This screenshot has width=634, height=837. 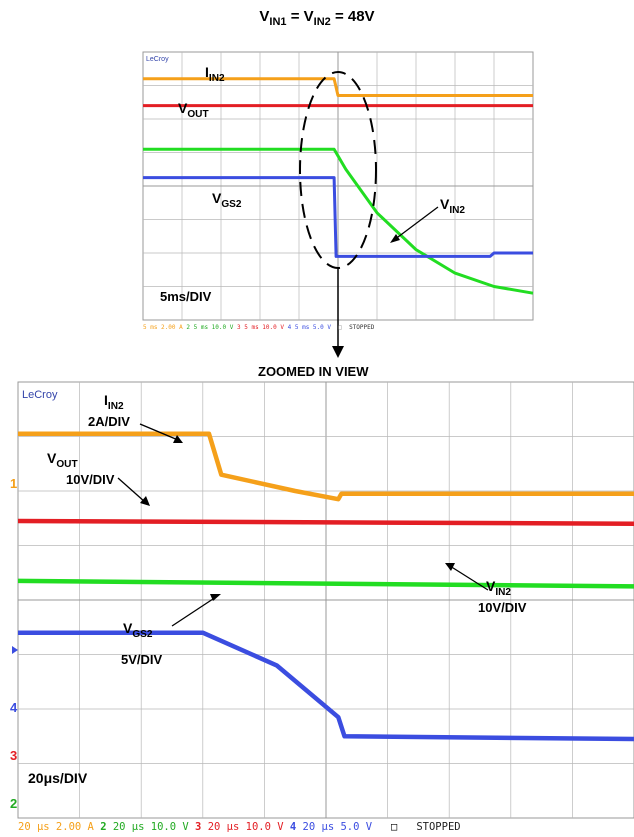 I want to click on top-status-ch1: 5 ms 2.00 A, so click(x=163, y=327).